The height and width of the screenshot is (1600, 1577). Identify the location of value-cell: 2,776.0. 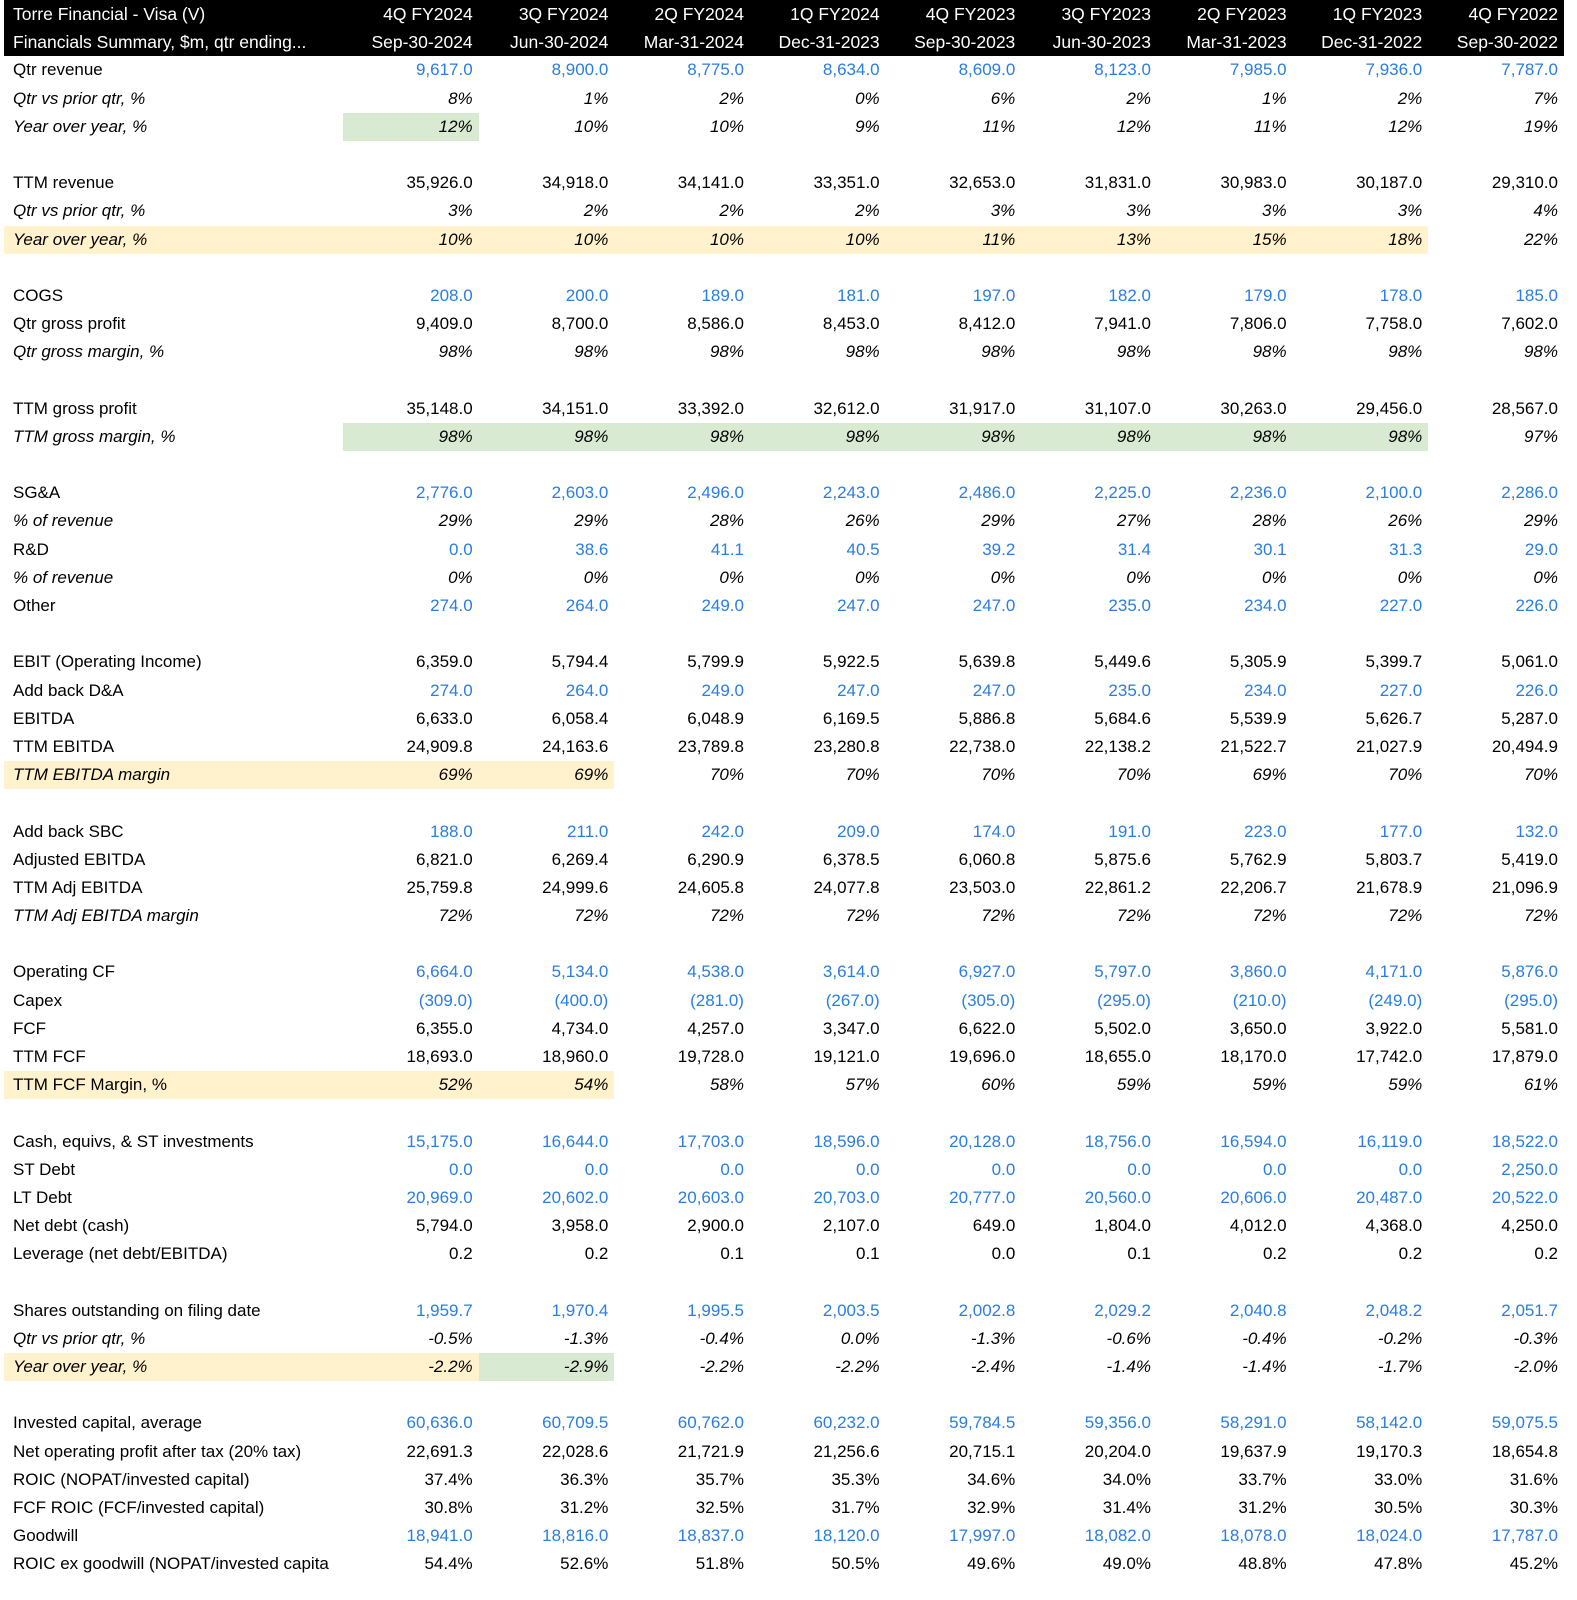
(444, 493).